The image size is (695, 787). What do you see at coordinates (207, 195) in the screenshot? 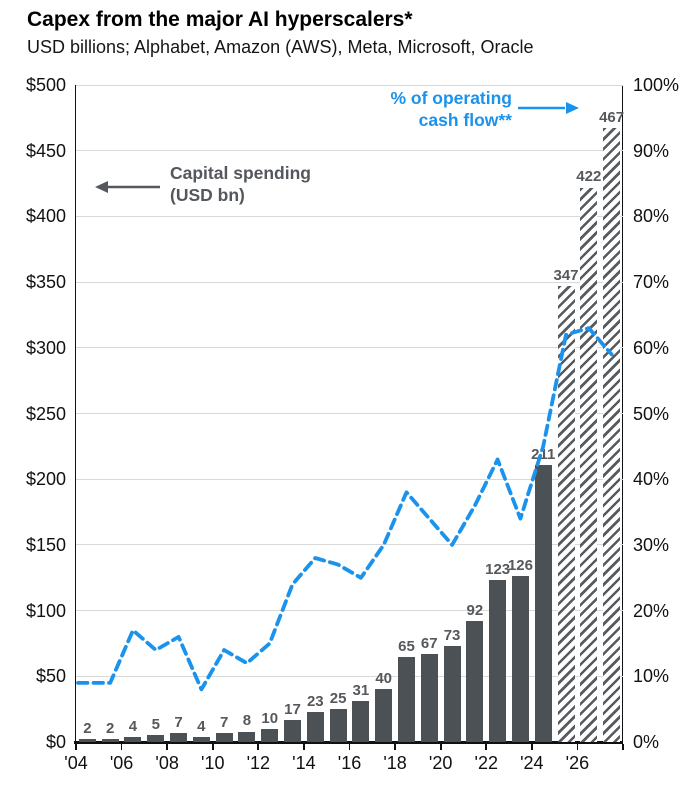
I see `capital-spending-annotation-line2: (USD bn)` at bounding box center [207, 195].